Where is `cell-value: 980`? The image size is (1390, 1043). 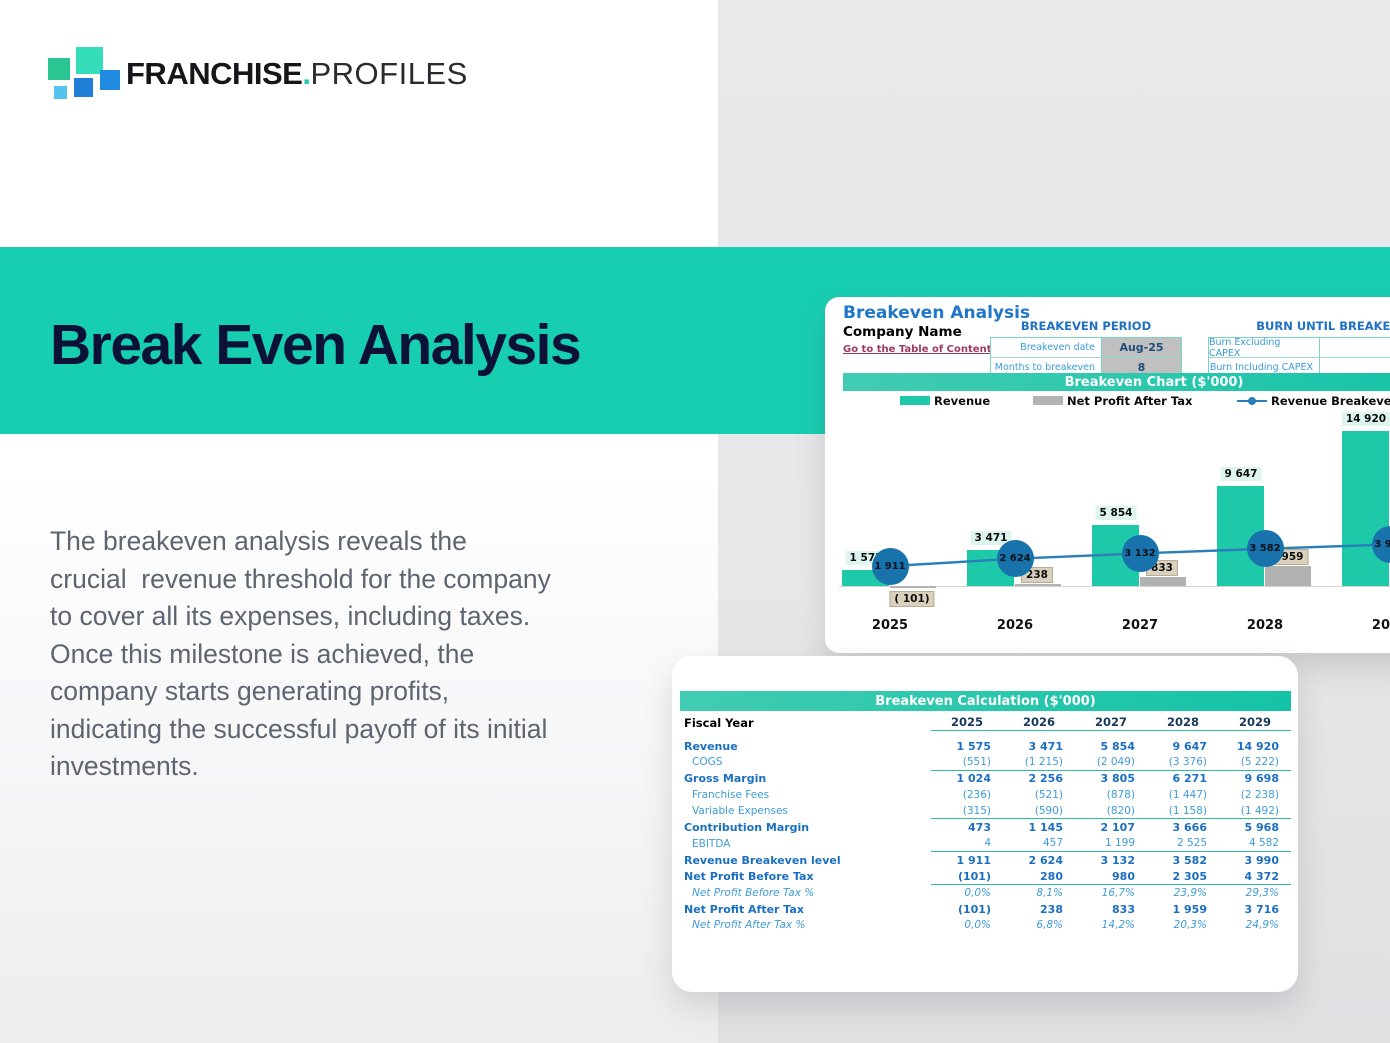 cell-value: 980 is located at coordinates (1123, 876).